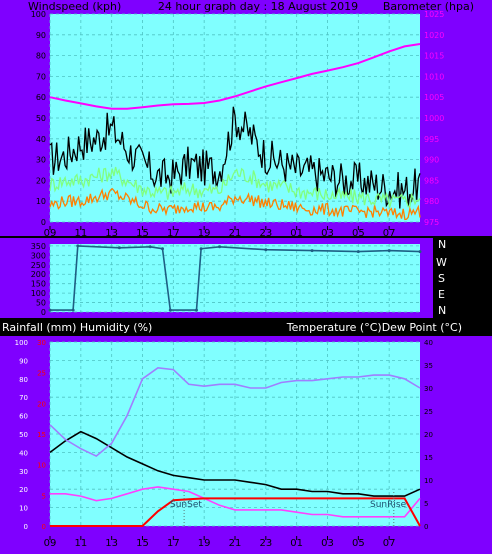 The image size is (492, 554). I want to click on direction-tick-label: 0, so click(43, 312).